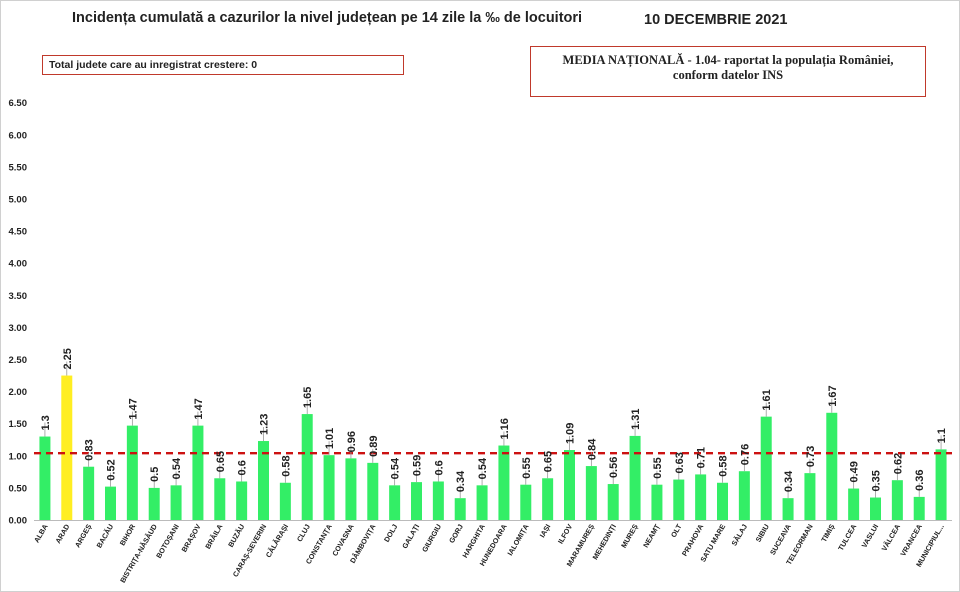 This screenshot has width=960, height=592. What do you see at coordinates (920, 479) in the screenshot?
I see `value-label: 0.36` at bounding box center [920, 479].